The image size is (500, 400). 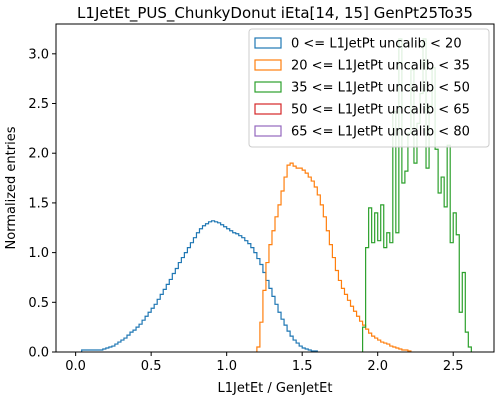 What do you see at coordinates (226, 366) in the screenshot?
I see `x-tick-label: 1.0` at bounding box center [226, 366].